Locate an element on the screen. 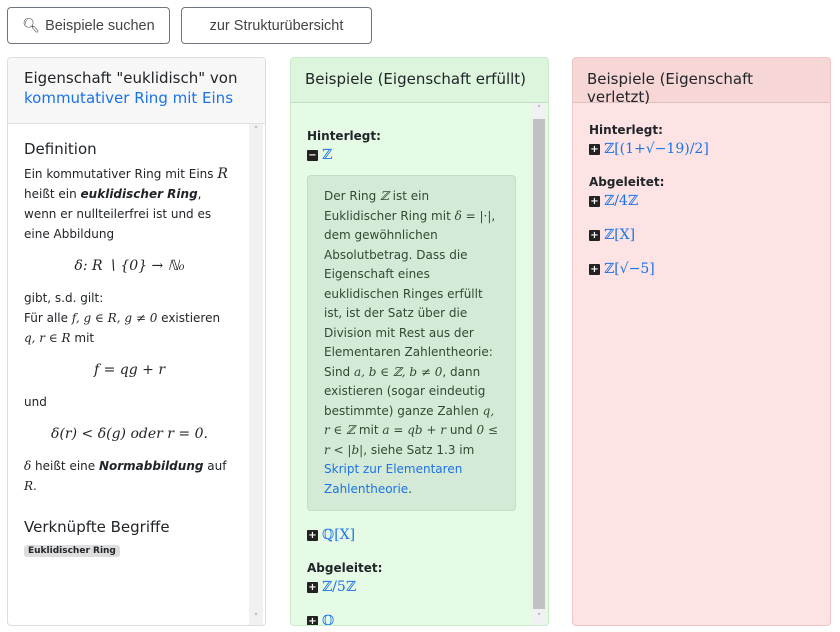  formula-division: f = qg + r is located at coordinates (129, 370).